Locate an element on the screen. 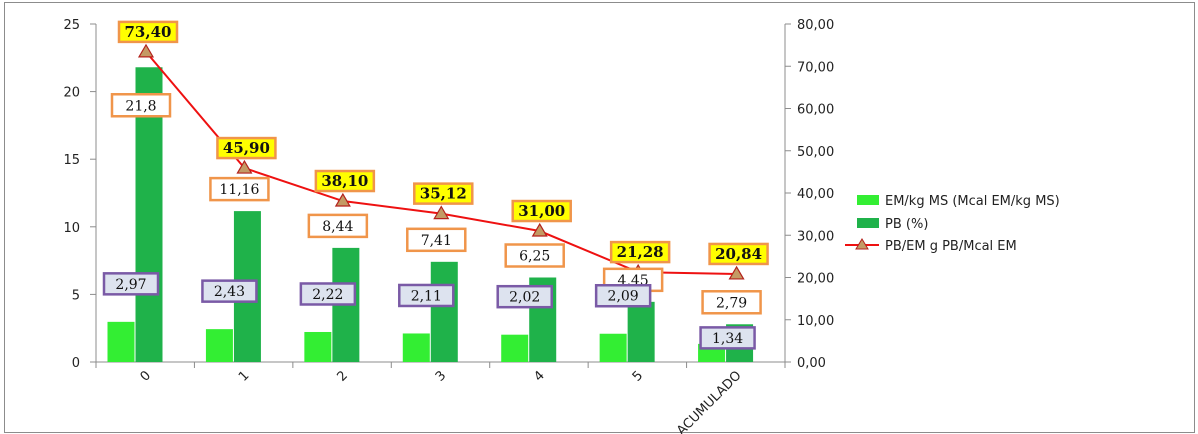  label-pb: 21,8 is located at coordinates (141, 105).